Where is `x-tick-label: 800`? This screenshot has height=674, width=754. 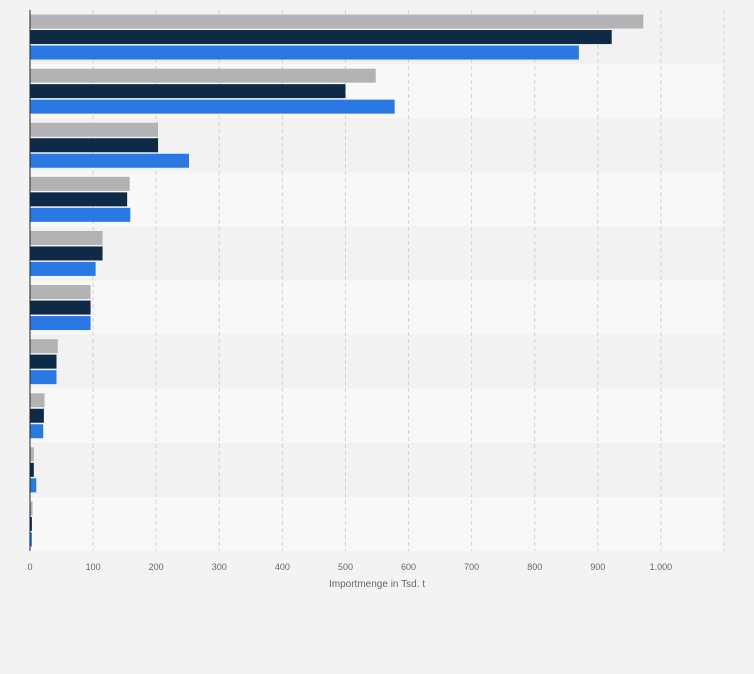
x-tick-label: 800 is located at coordinates (534, 567).